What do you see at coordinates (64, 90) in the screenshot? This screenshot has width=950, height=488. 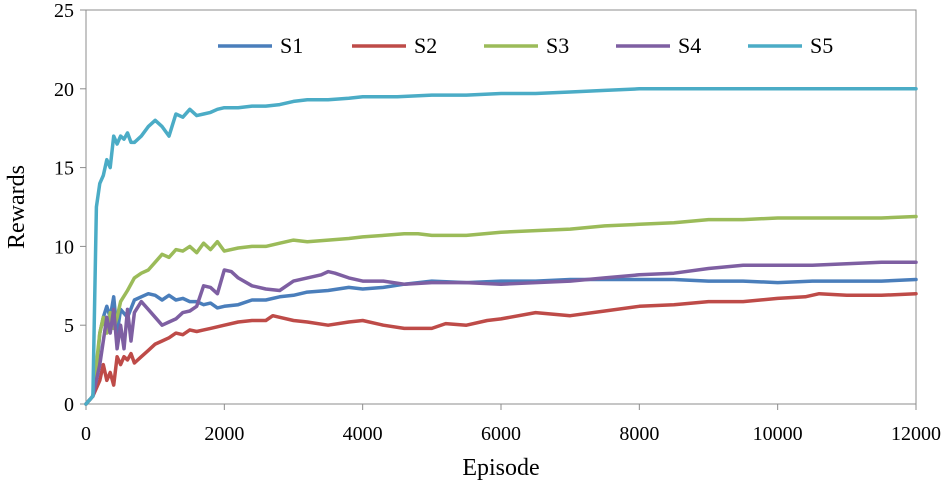 I see `y-tick-label: 20` at bounding box center [64, 90].